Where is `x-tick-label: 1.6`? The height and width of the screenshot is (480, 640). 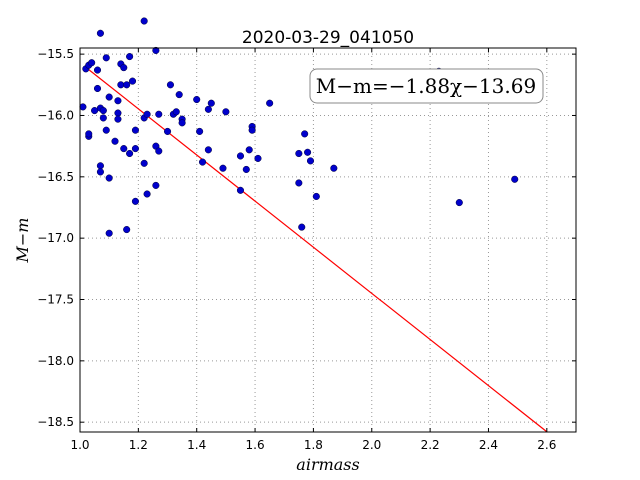
x-tick-label: 1.6 is located at coordinates (255, 445).